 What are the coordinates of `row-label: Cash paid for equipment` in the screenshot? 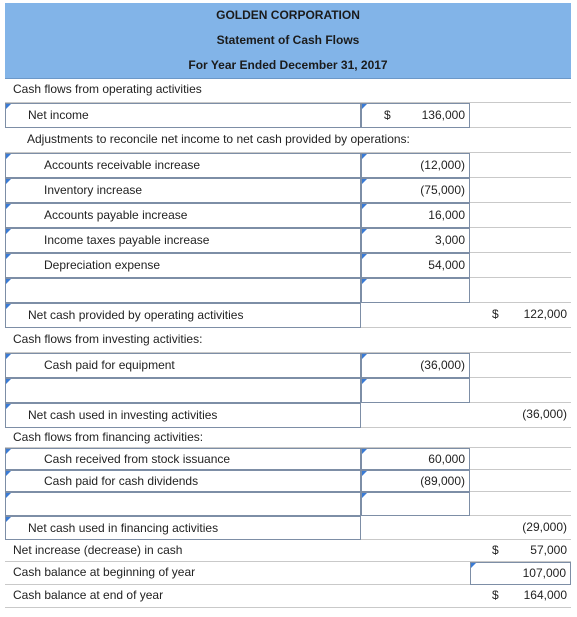 It's located at (183, 365).